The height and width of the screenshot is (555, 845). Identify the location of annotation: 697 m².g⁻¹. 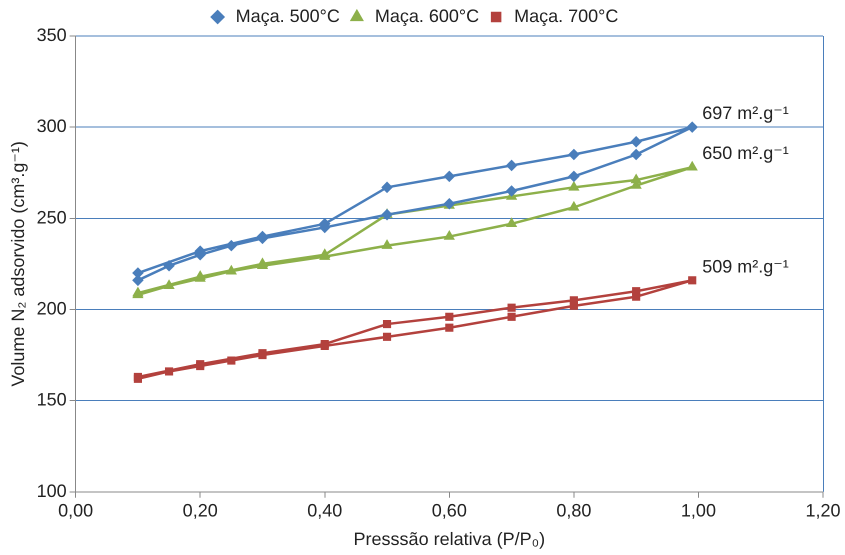
(745, 113).